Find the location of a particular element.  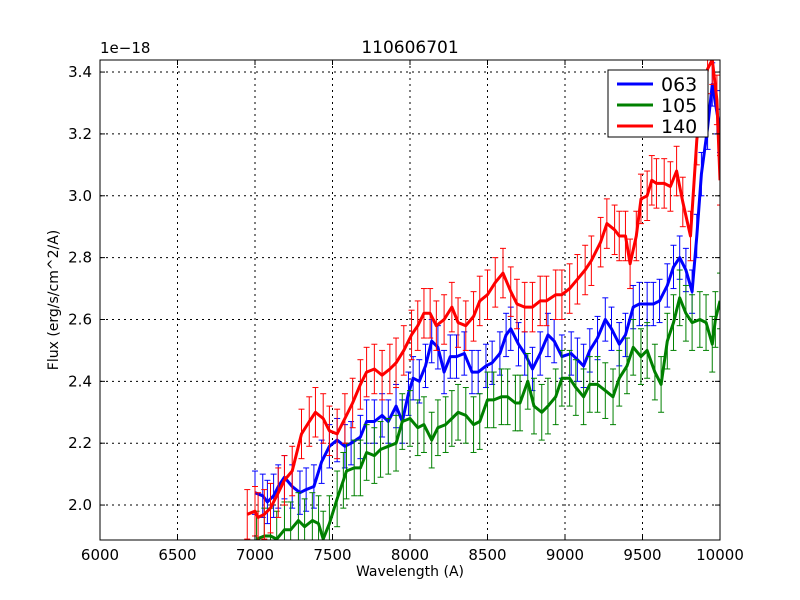

y-axis-label: Flux (erg/s/cm^2/A) is located at coordinates (54, 300).